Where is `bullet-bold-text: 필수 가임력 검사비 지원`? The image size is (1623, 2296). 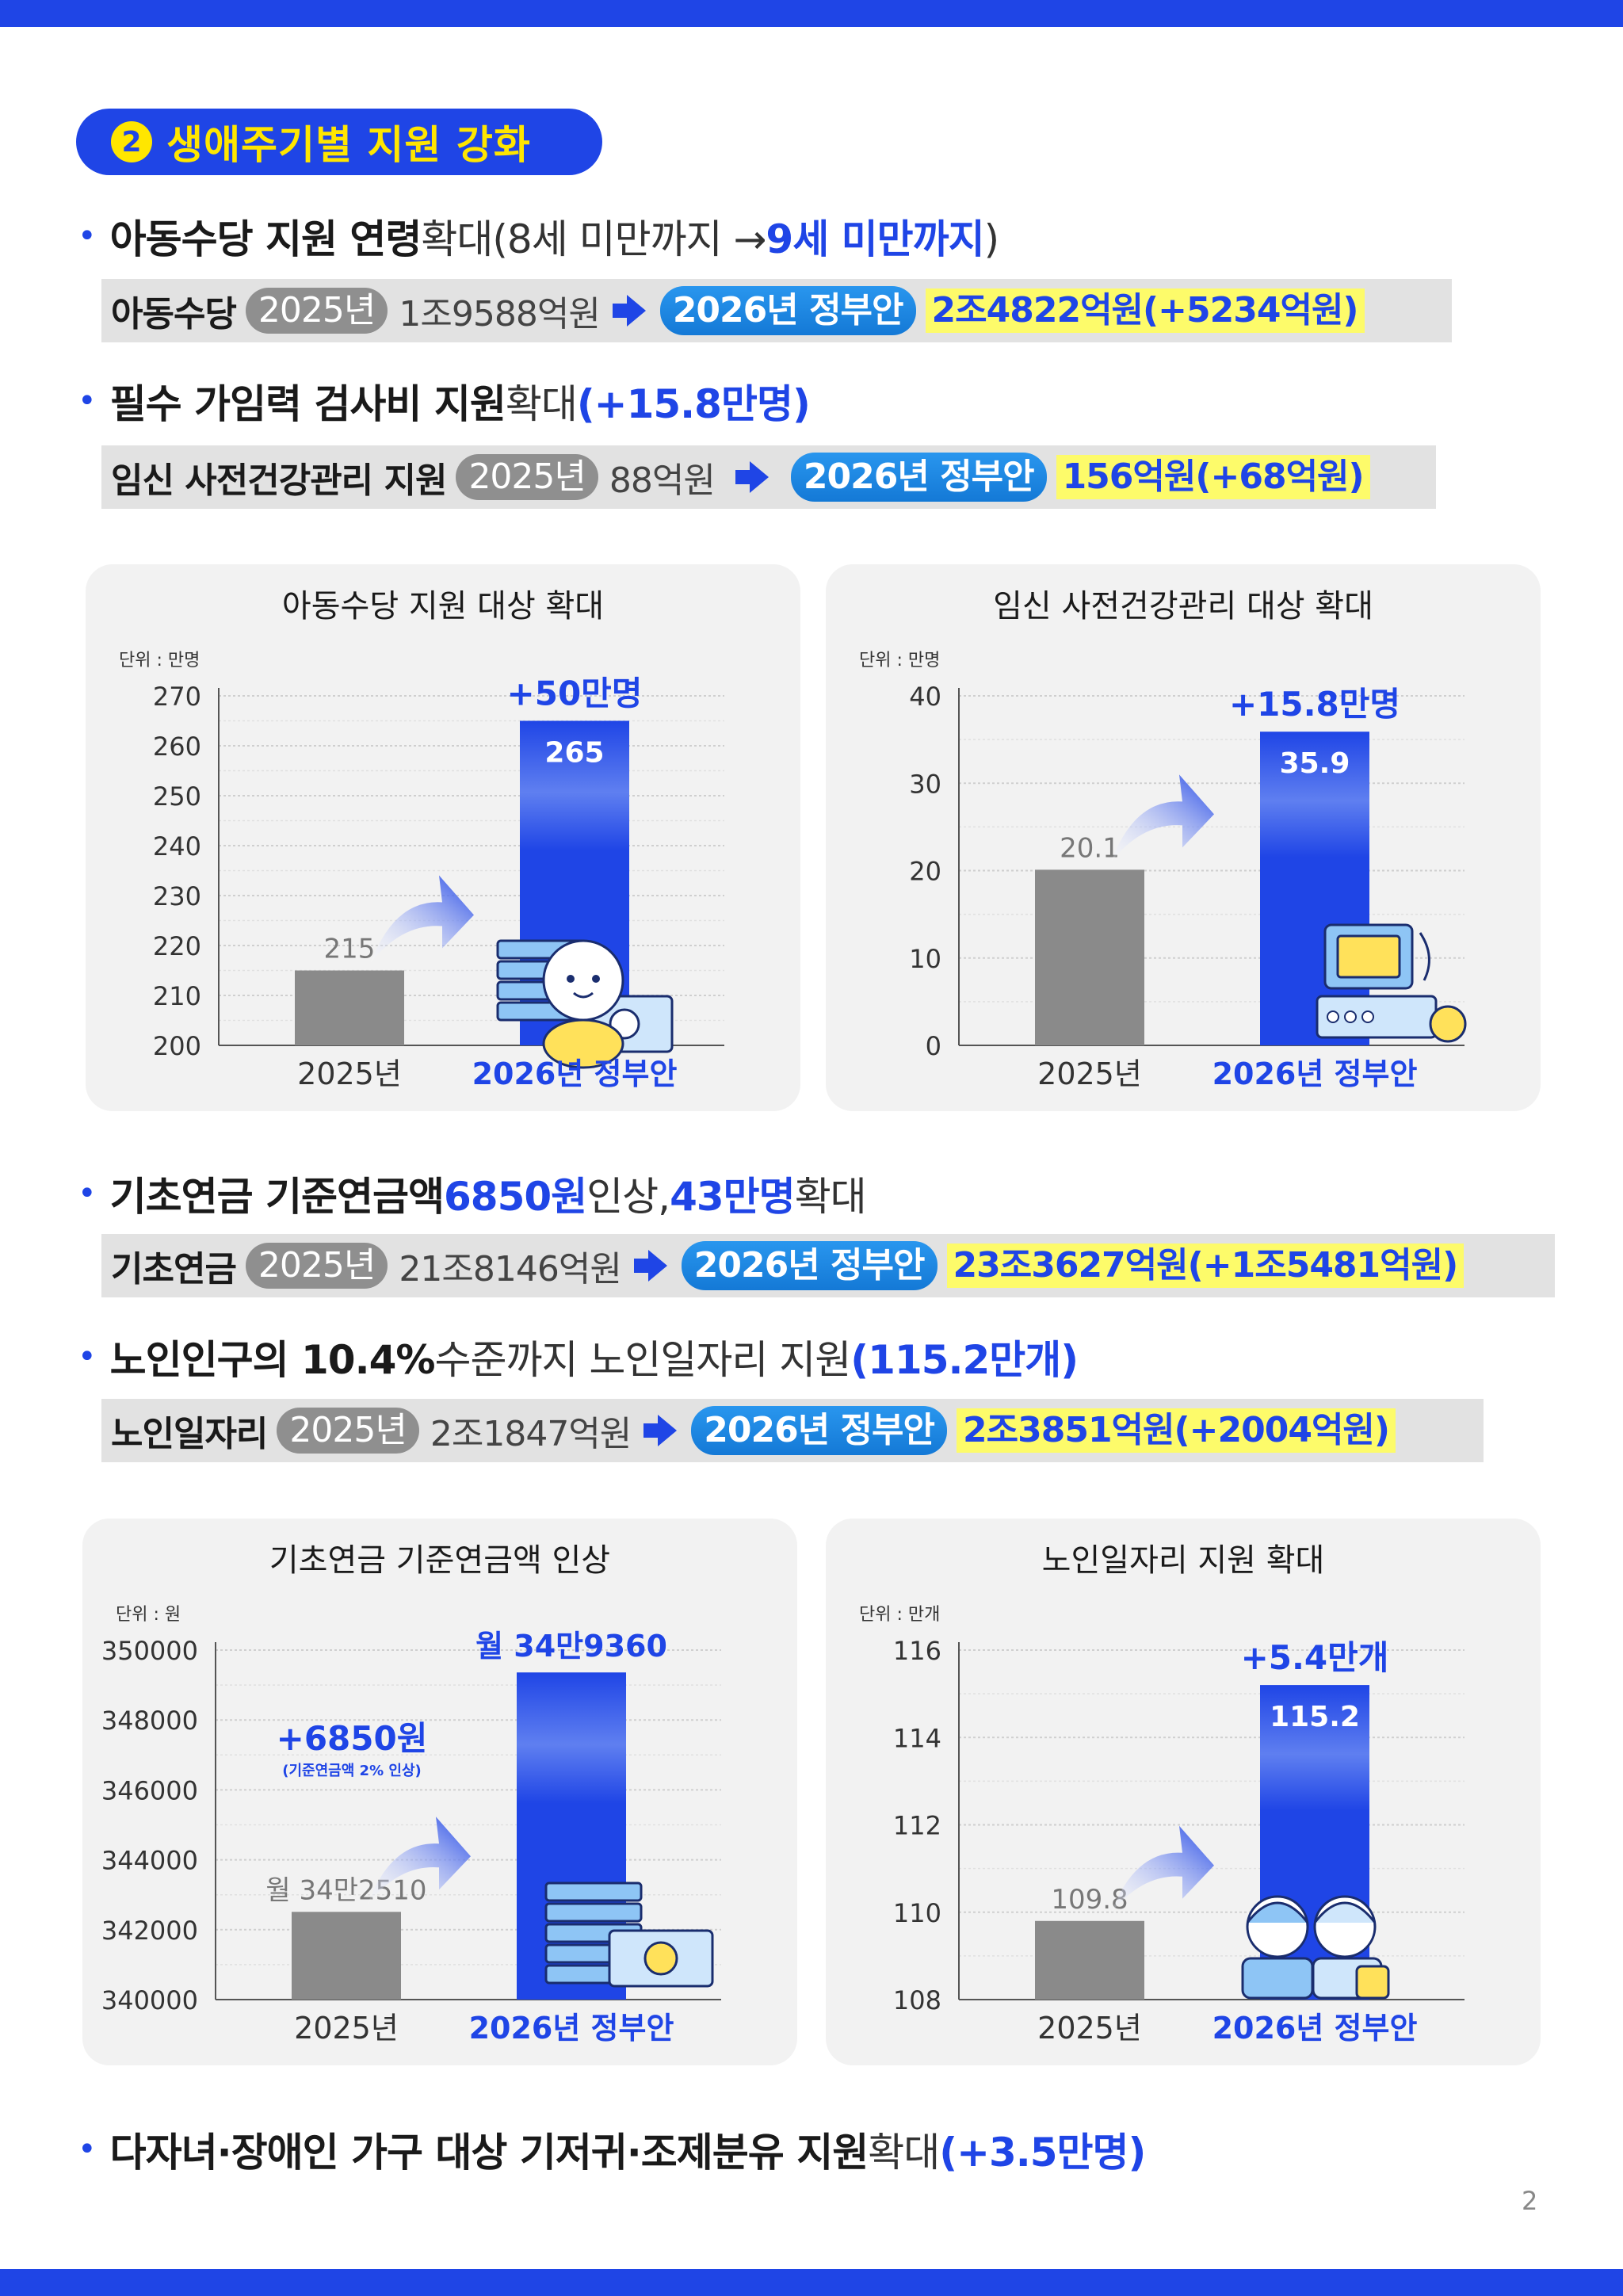
bullet-bold-text: 필수 가임력 검사비 지원 is located at coordinates (307, 404).